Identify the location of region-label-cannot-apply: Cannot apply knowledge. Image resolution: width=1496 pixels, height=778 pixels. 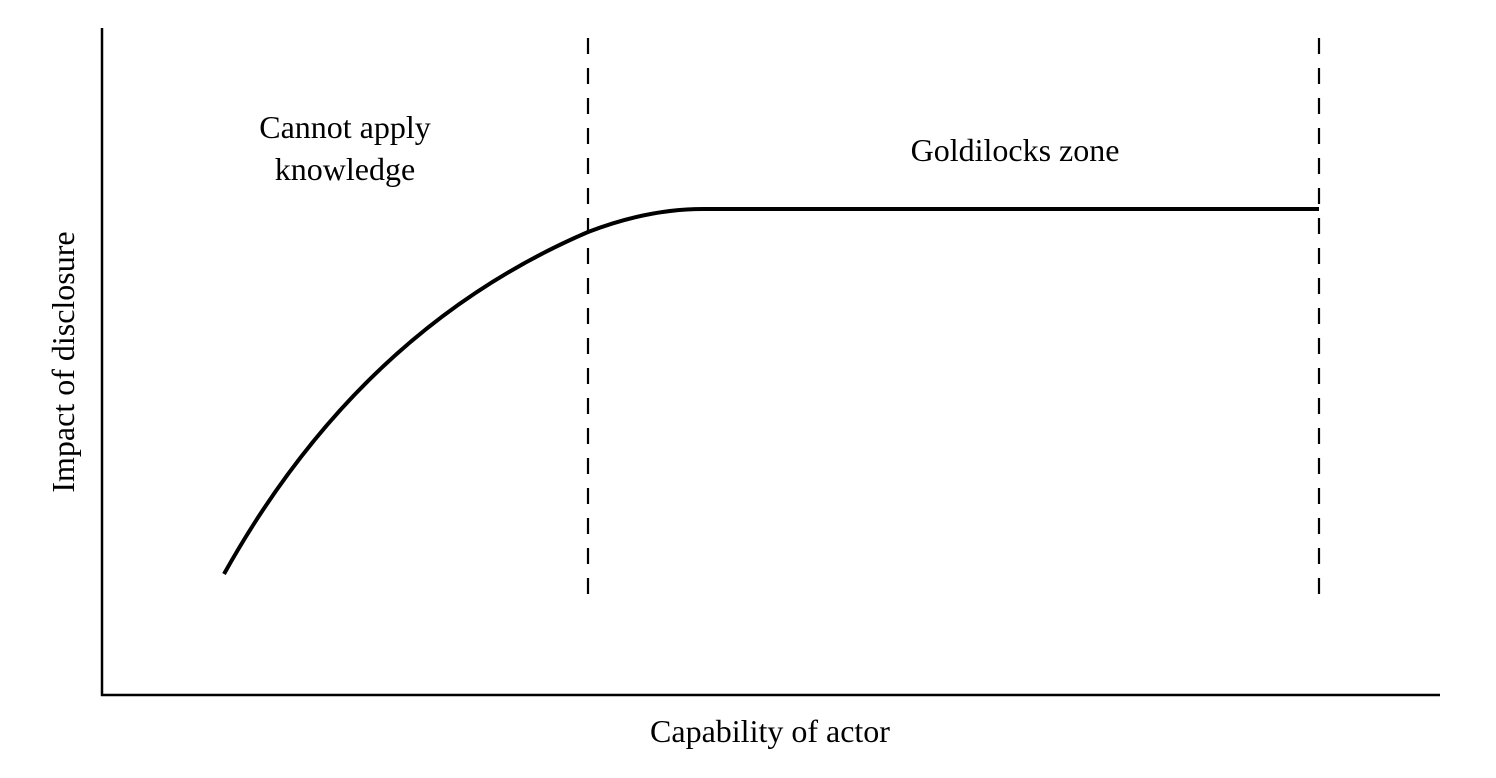
(345, 148).